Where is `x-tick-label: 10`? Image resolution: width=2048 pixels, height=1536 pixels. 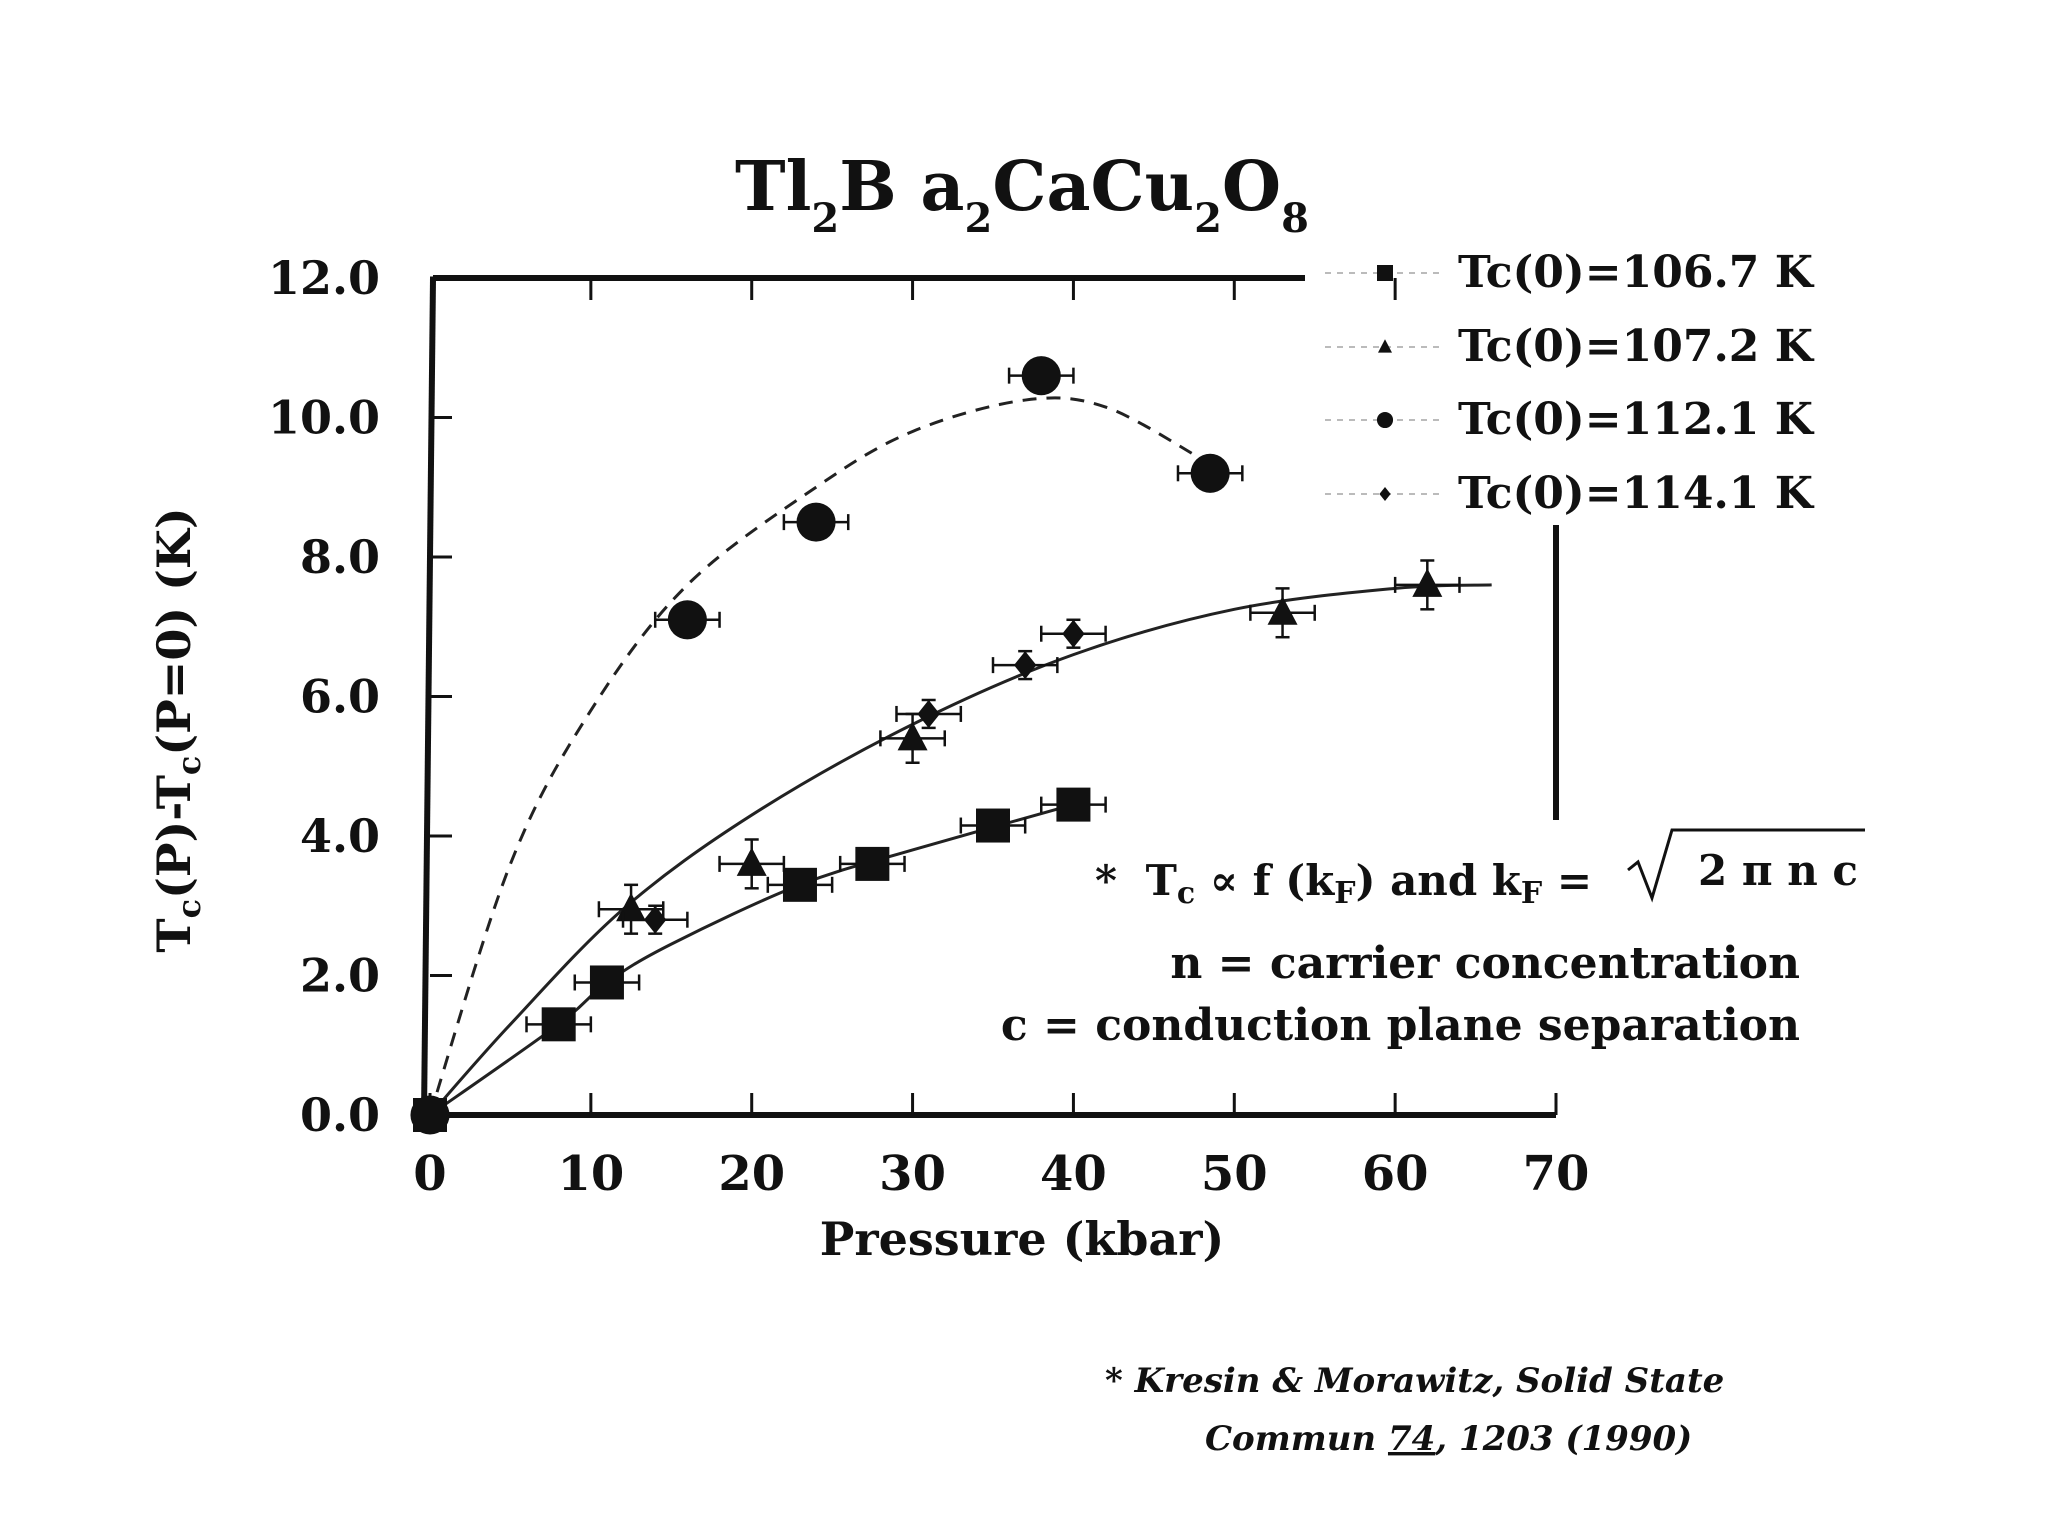
x-tick-label: 10 is located at coordinates (590, 1174).